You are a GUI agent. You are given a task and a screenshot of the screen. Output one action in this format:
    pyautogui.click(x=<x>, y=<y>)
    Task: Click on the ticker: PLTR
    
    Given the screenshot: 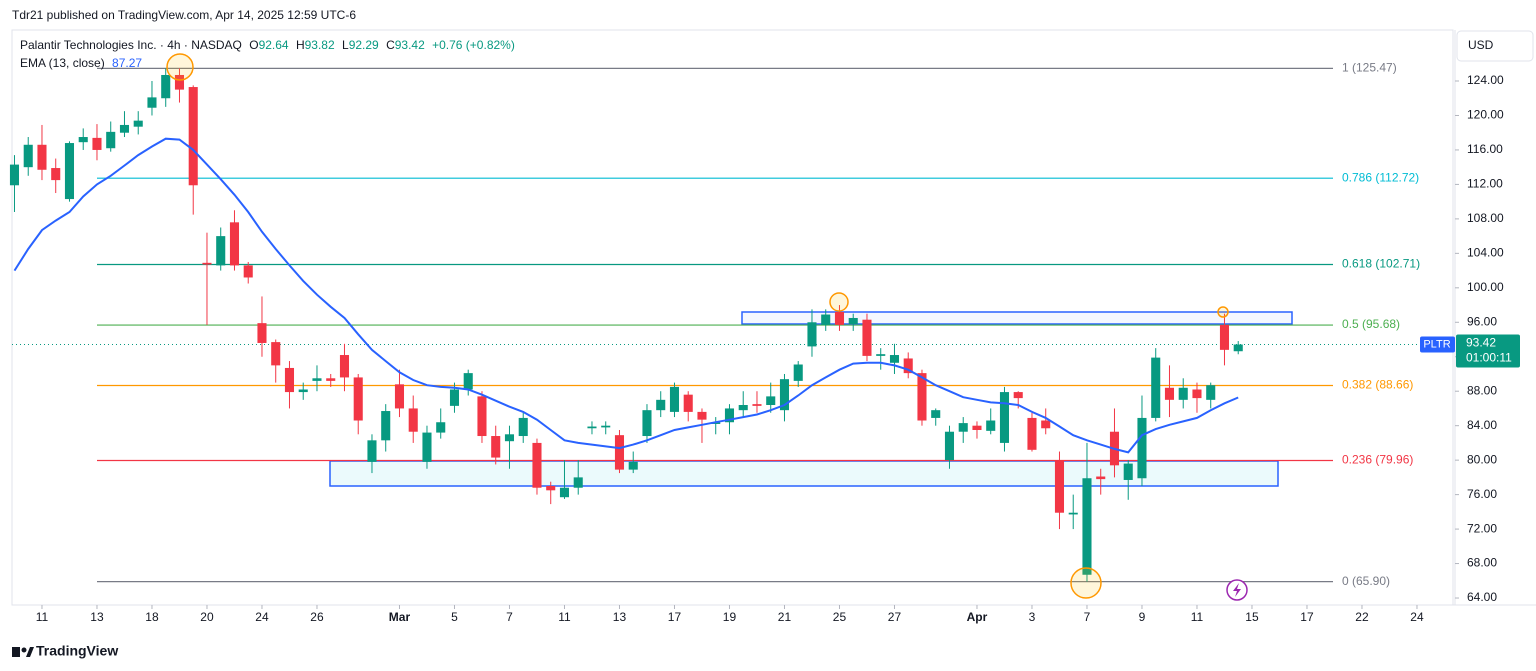 What is the action you would take?
    pyautogui.click(x=1436, y=344)
    